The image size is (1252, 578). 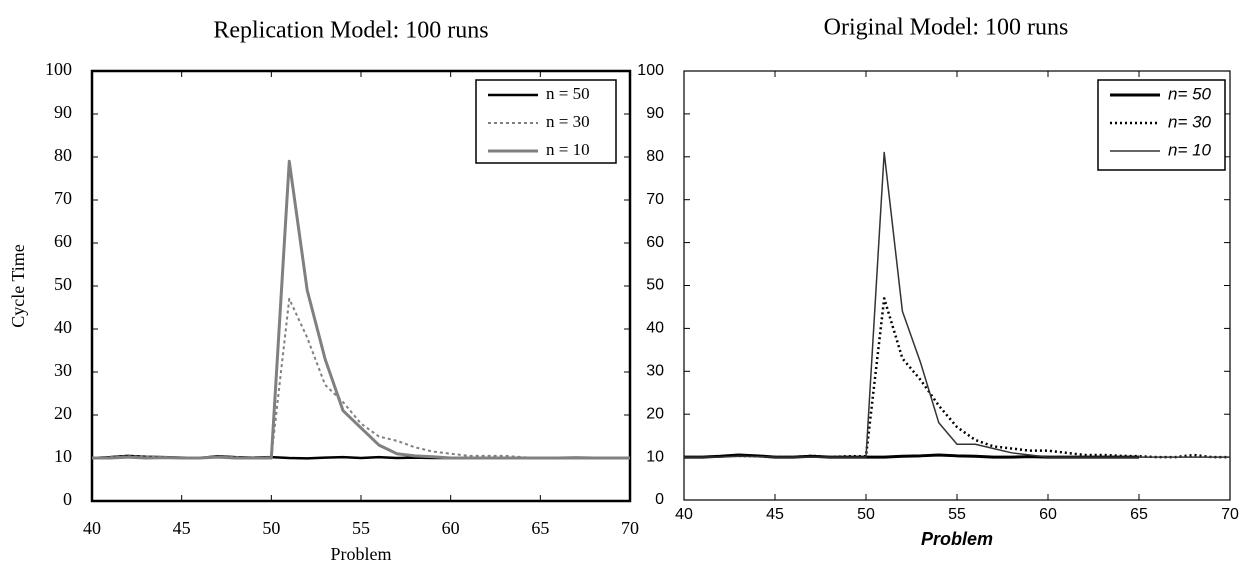 I want to click on y-axis-label: Cycle Time, so click(x=18, y=286).